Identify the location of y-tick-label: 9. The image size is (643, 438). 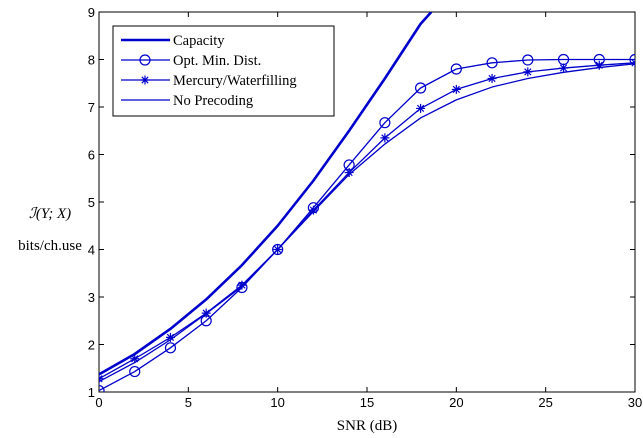
(91, 12).